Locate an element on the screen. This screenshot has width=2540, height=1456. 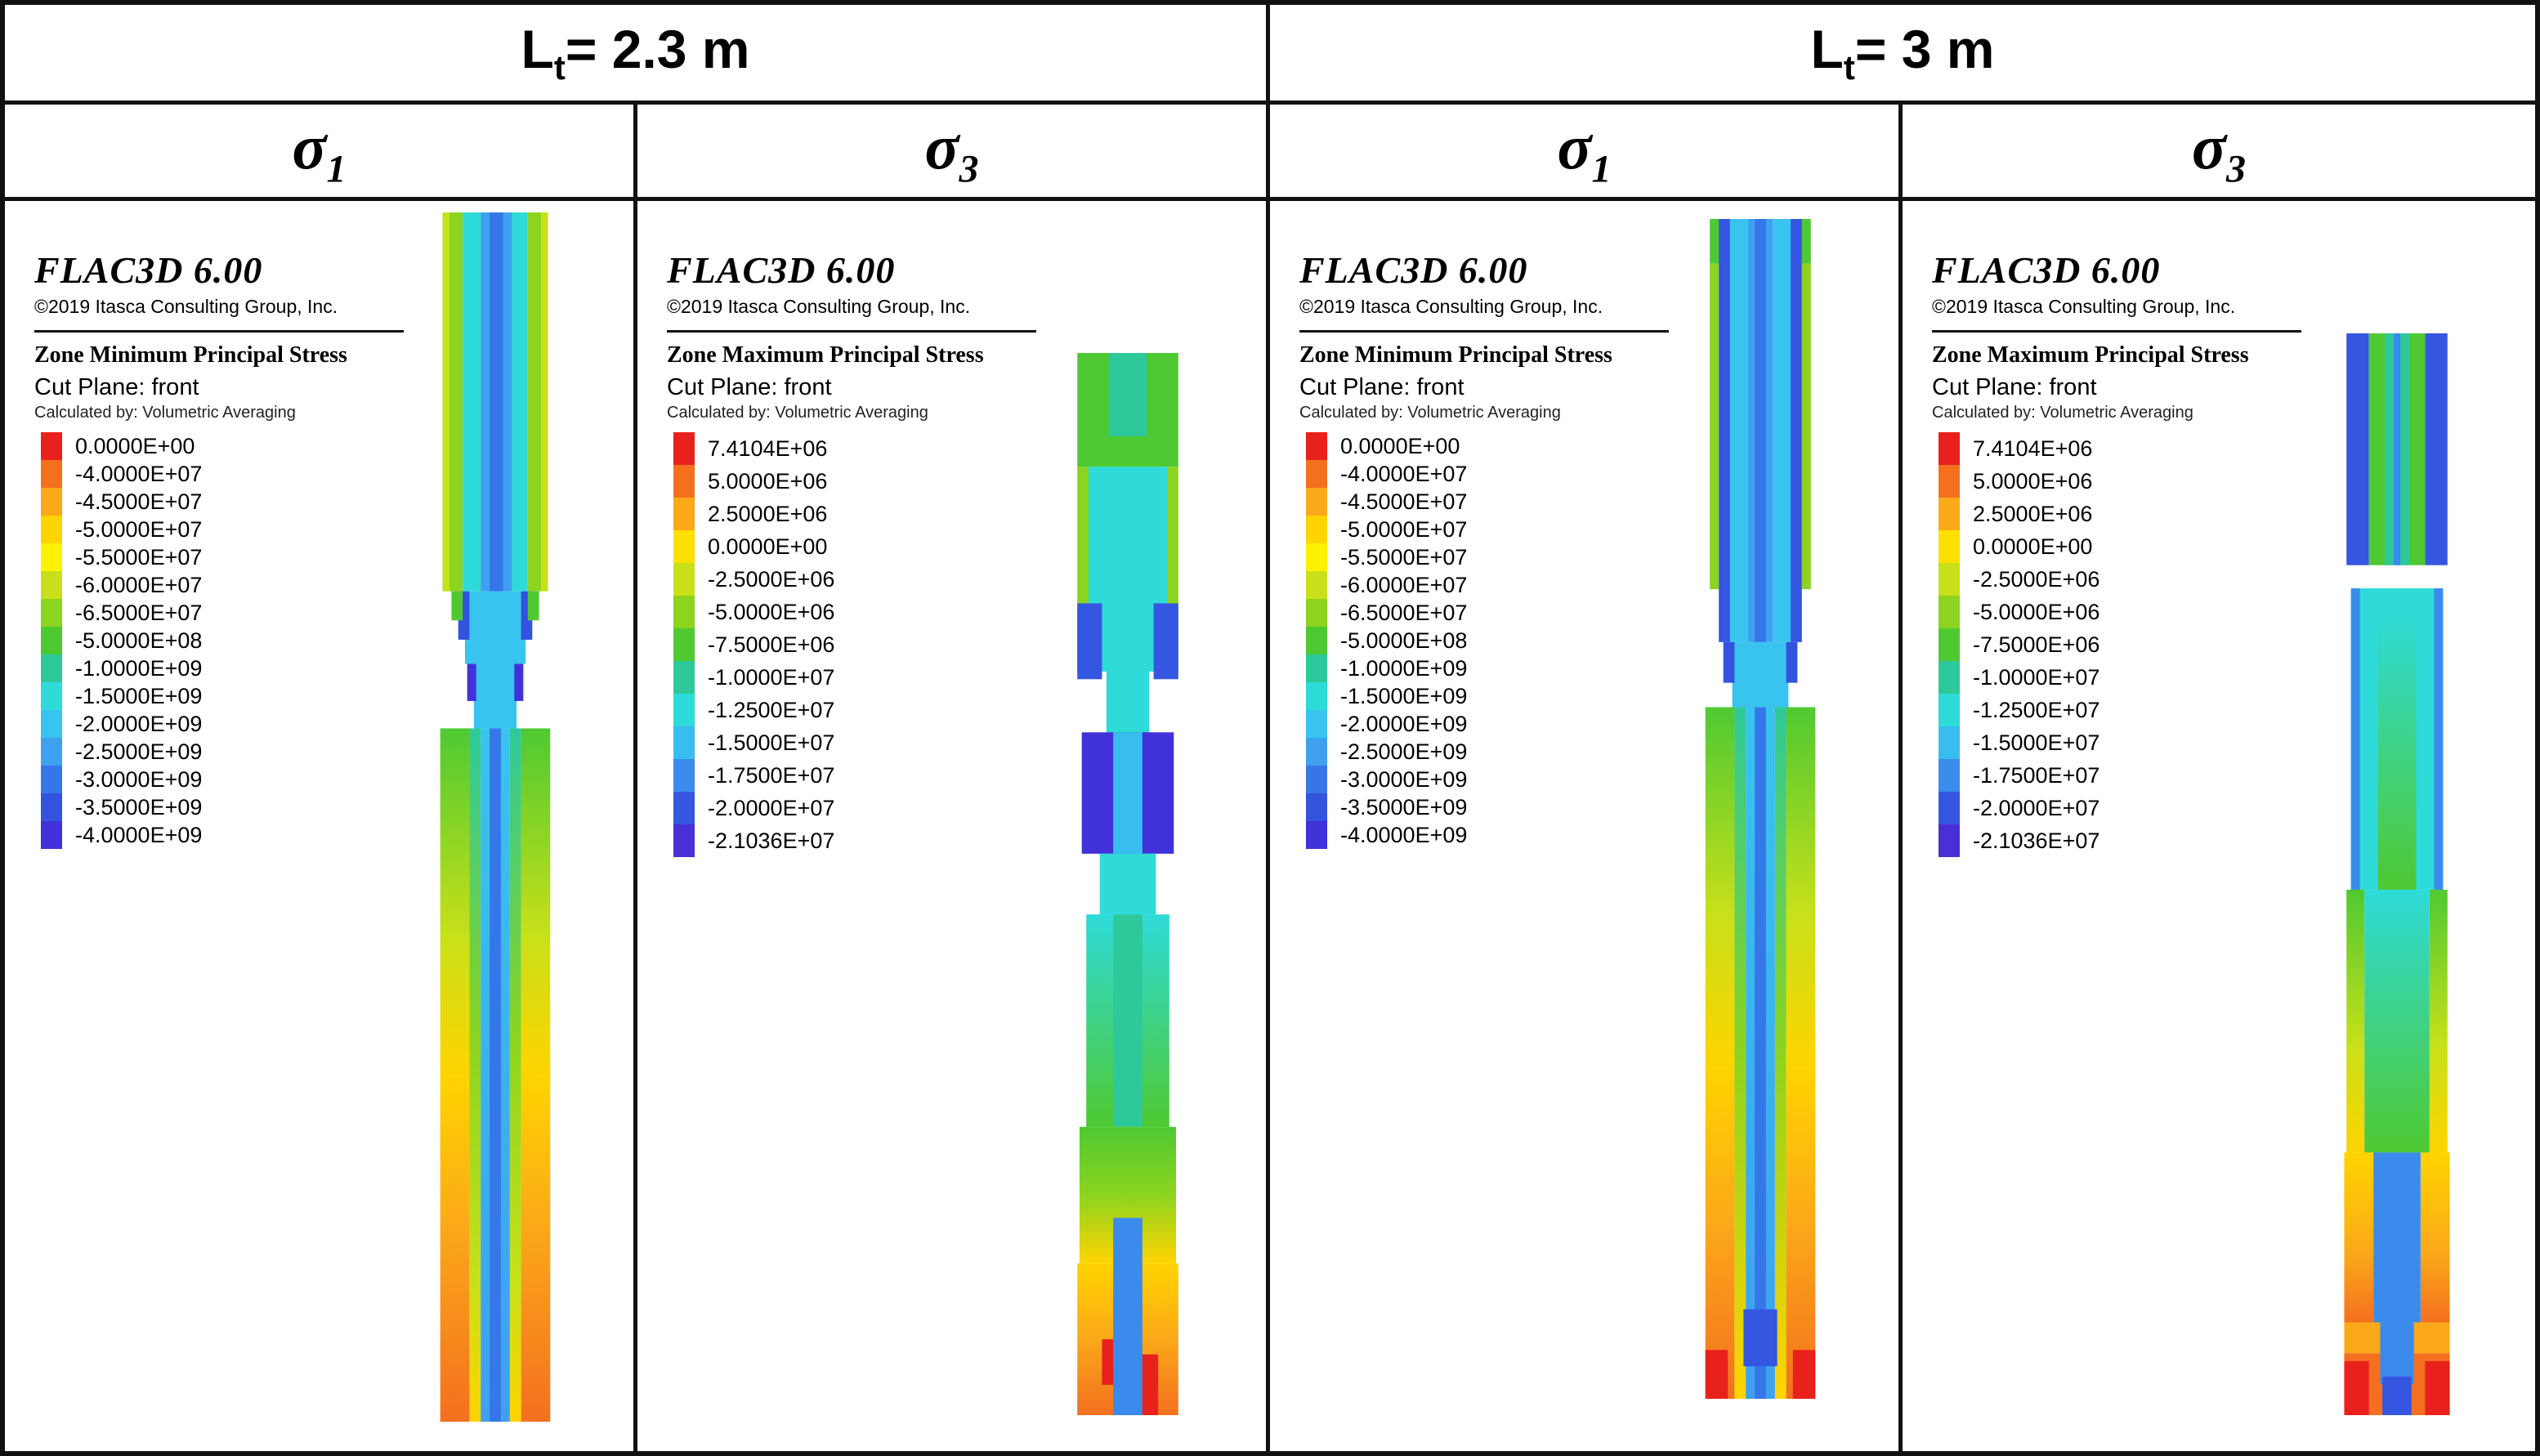
legend-value-label: -2.0000E+09 is located at coordinates (1404, 723).